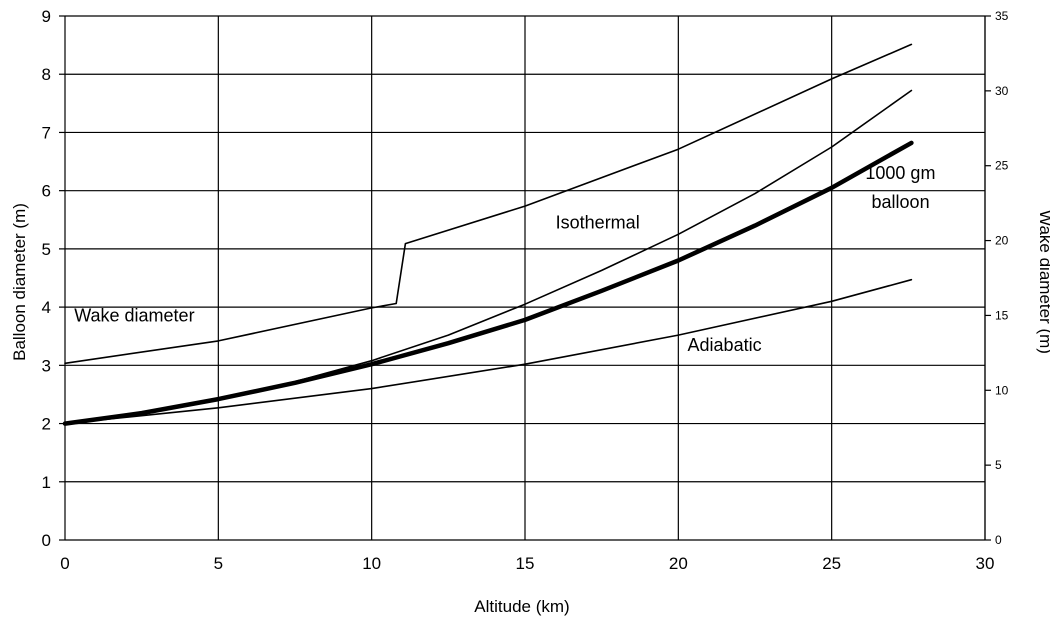 The image size is (1050, 624). Describe the element at coordinates (46, 482) in the screenshot. I see `y-tick-label: 1` at that location.